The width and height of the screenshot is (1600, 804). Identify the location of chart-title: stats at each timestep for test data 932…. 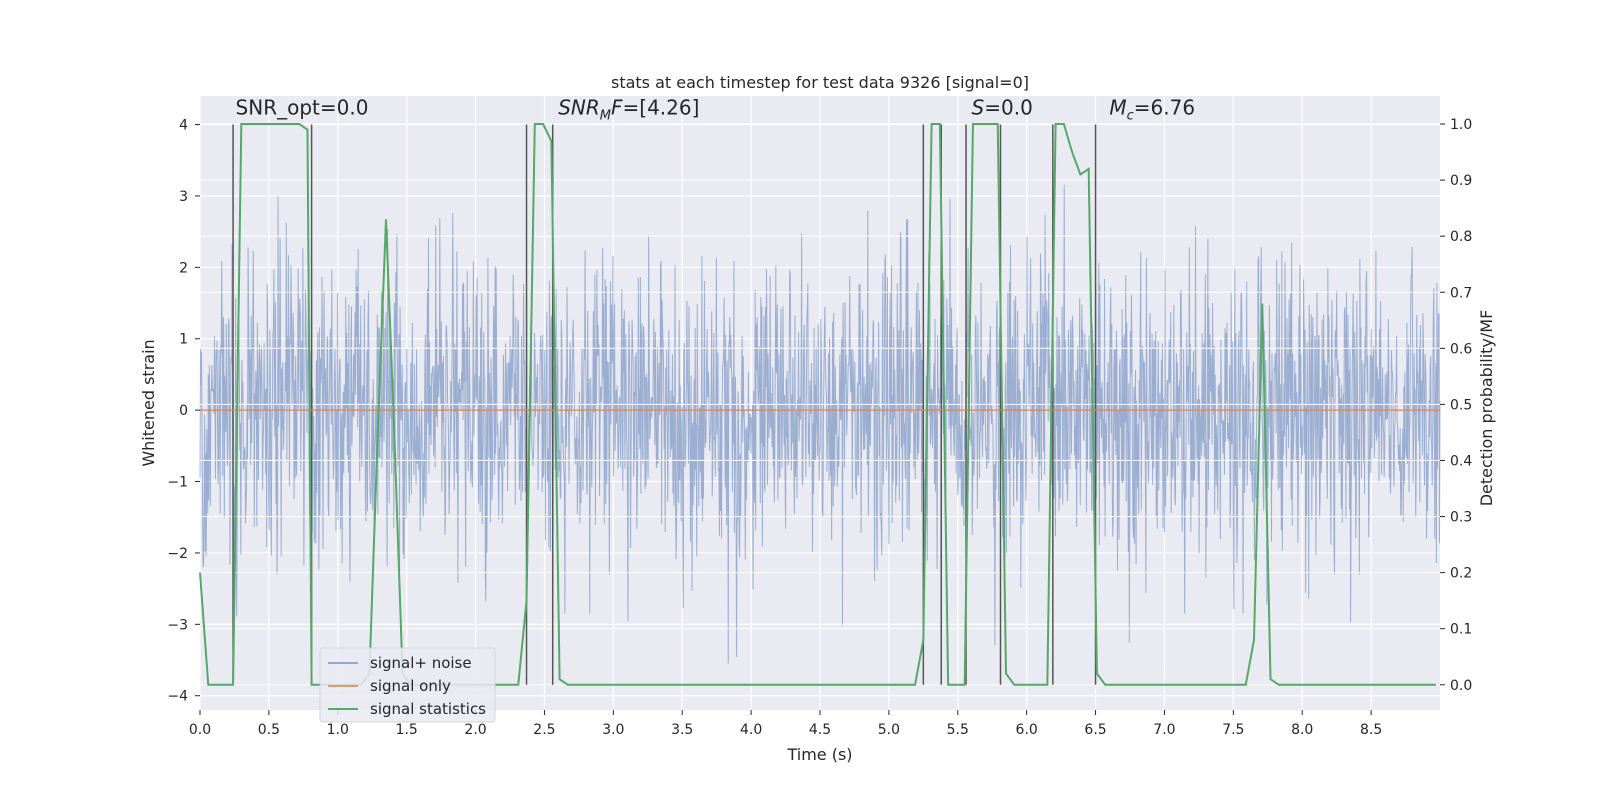
(820, 82).